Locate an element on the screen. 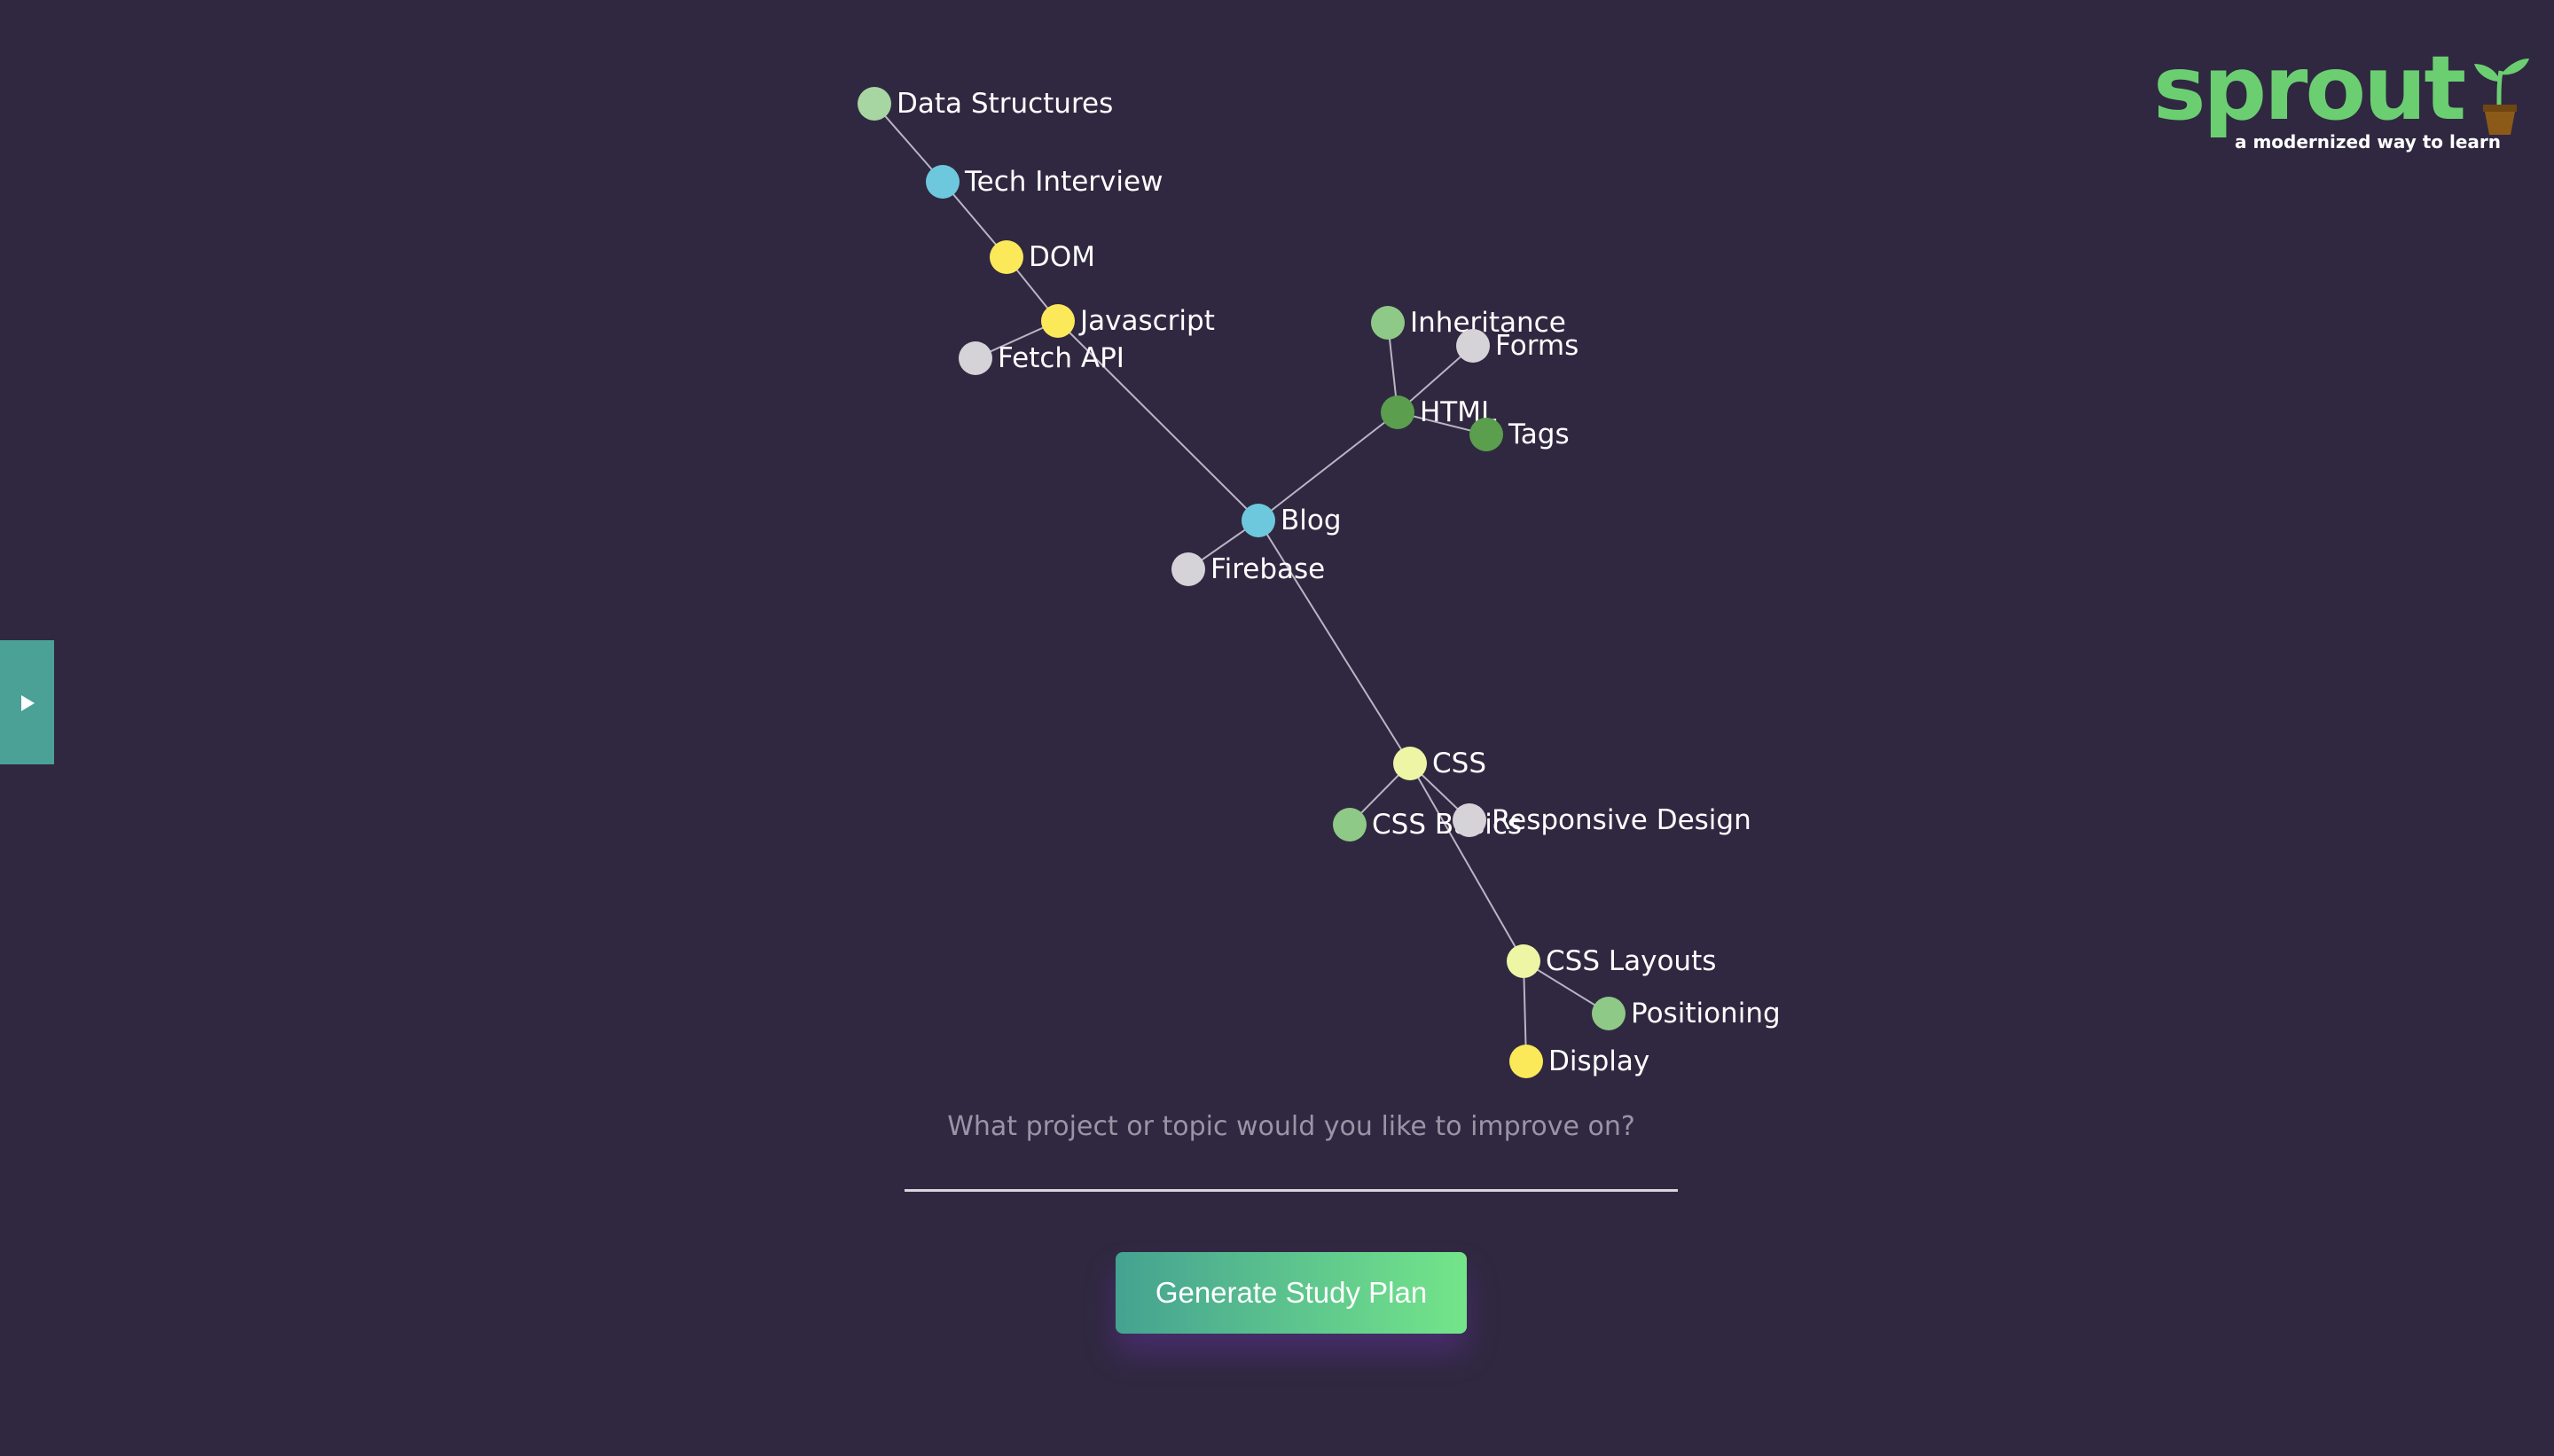 The width and height of the screenshot is (2554, 1456). graph-node-css: CSS is located at coordinates (1439, 763).